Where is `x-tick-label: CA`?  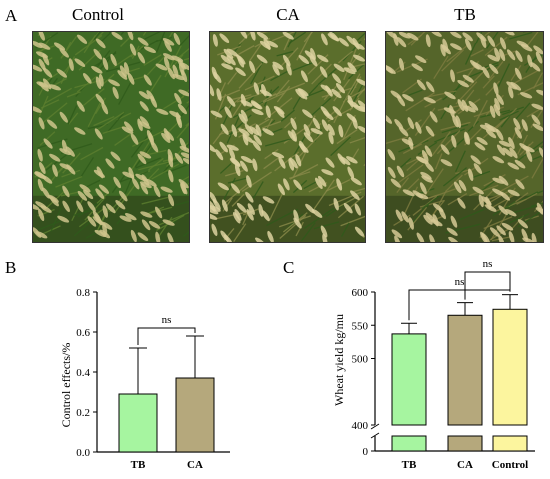
x-tick-label: CA is located at coordinates (195, 465).